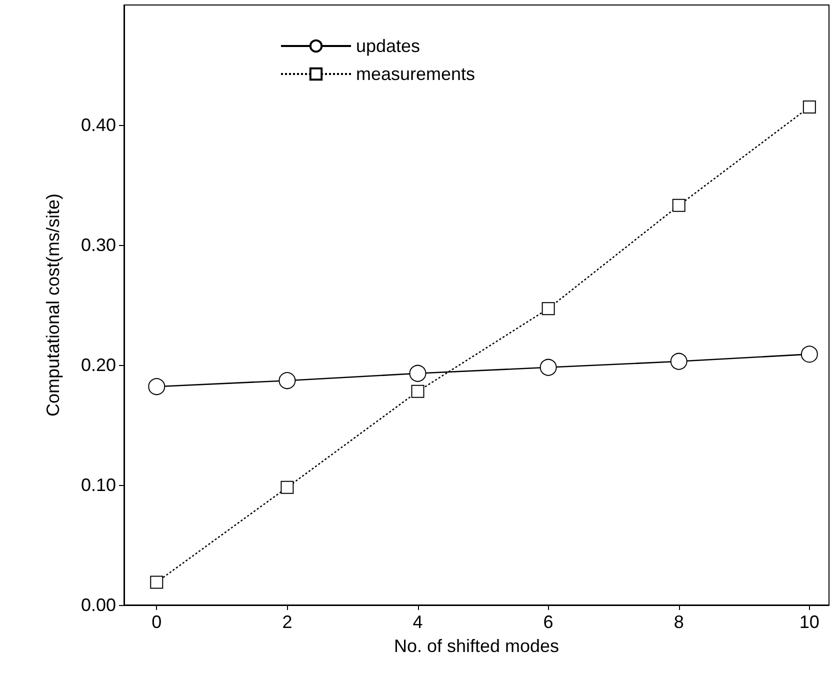 This screenshot has width=840, height=678. I want to click on y-axis-title: Computational cost(ms/site), so click(53, 305).